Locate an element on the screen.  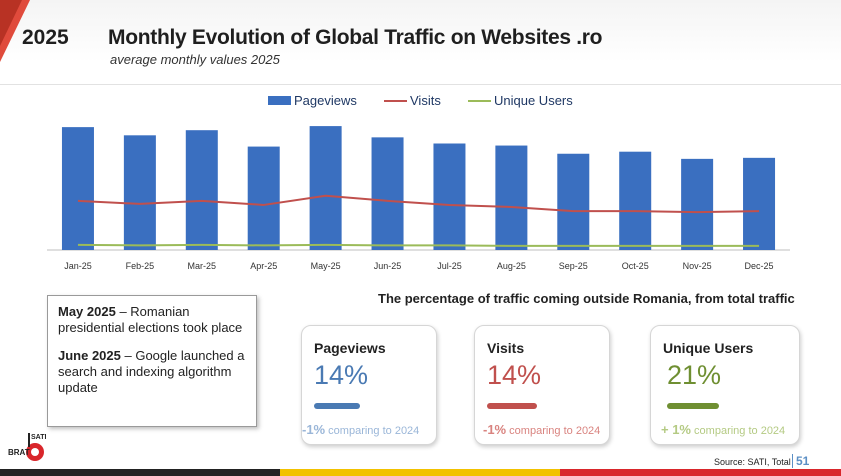
x-tick-sep-25: Sep-25 is located at coordinates (573, 266).